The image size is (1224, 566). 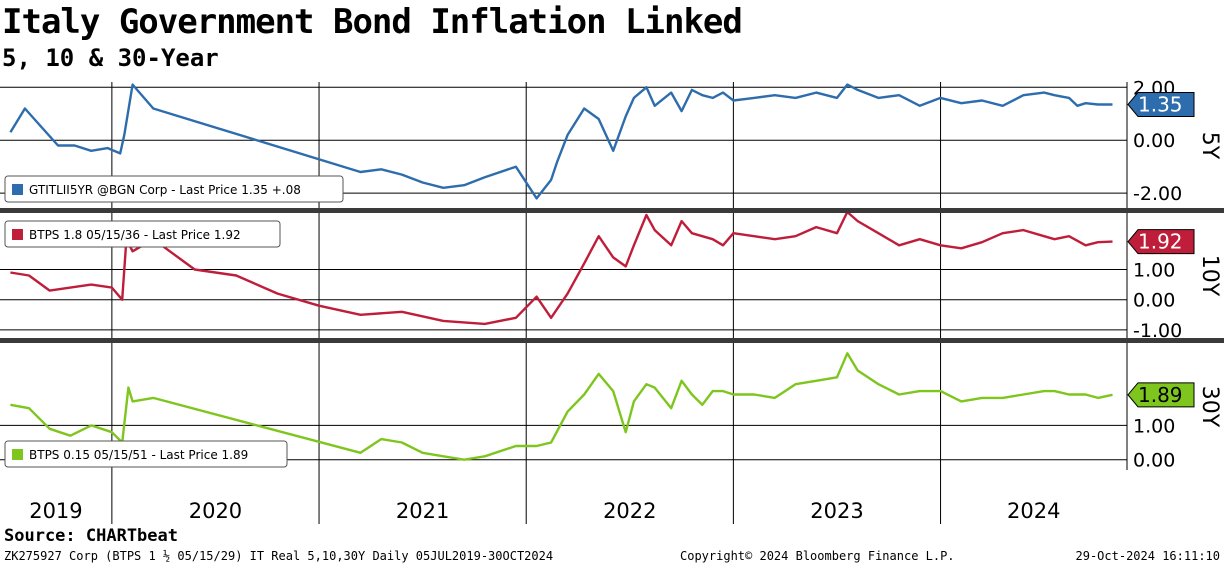 I want to click on y-tick-label-10Y-0: 1.00, so click(x=1154, y=270).